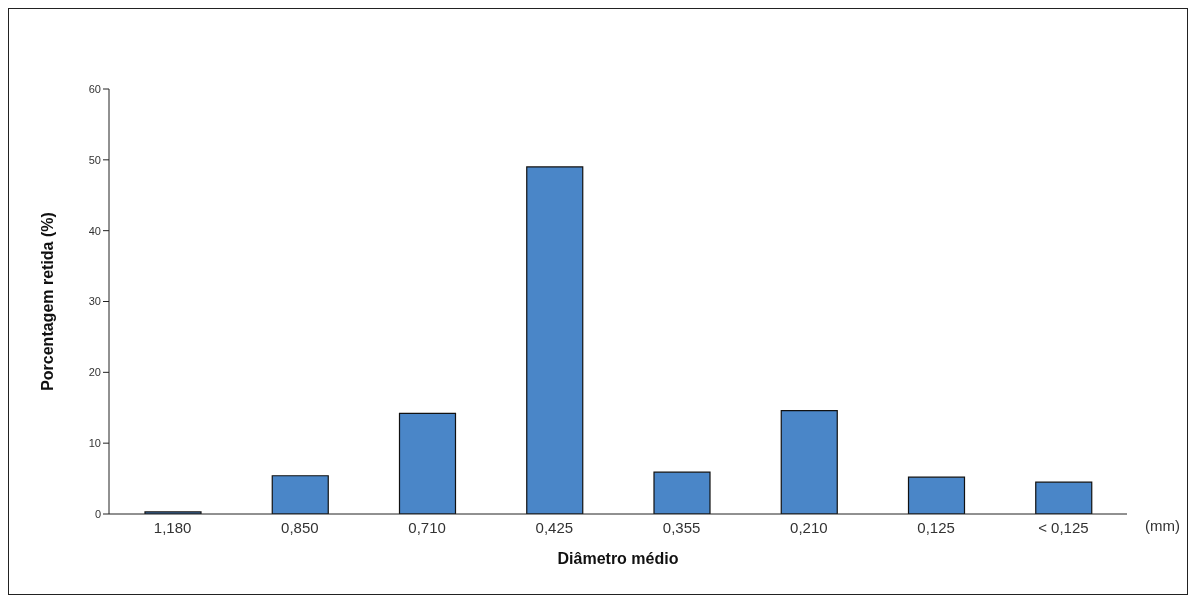 The height and width of the screenshot is (607, 1196). What do you see at coordinates (681, 527) in the screenshot?
I see `x-tick-label: 0,355` at bounding box center [681, 527].